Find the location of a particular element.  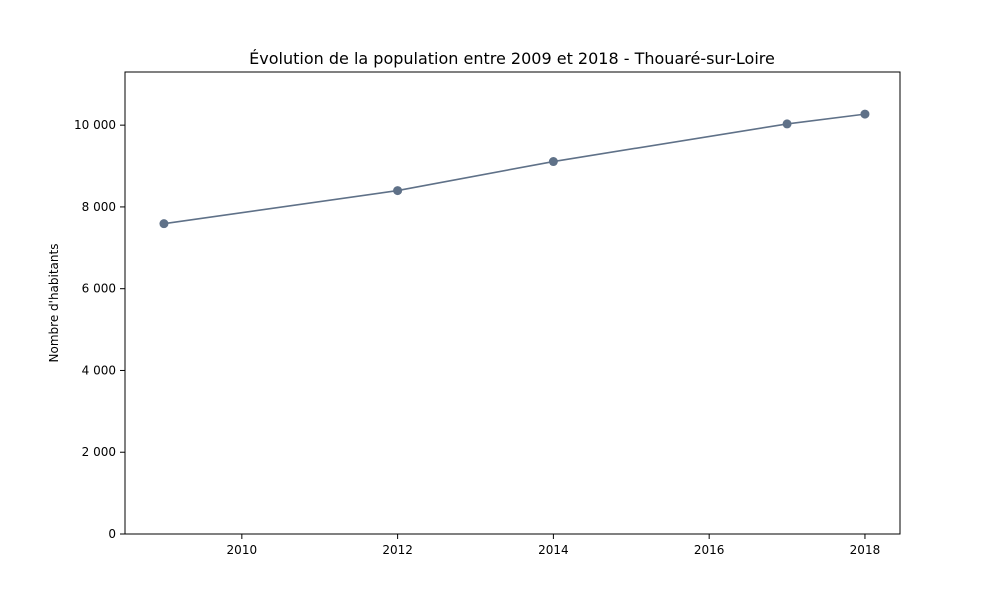

y-tick-label: 2 000 is located at coordinates (99, 452).